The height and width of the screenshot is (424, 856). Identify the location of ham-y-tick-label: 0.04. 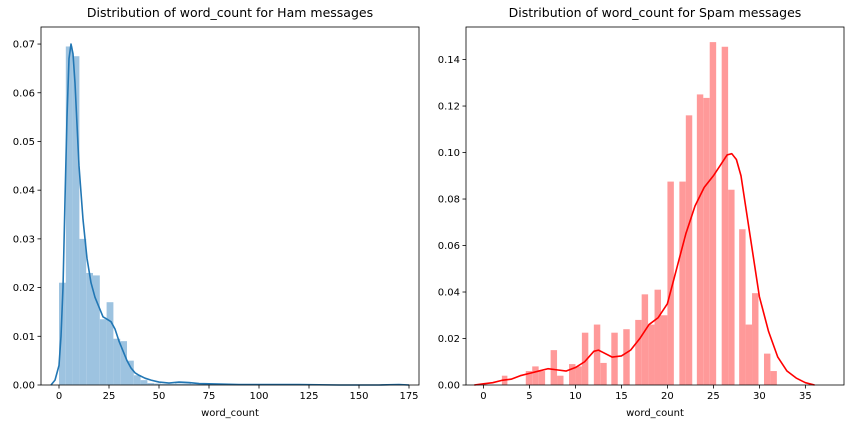
(24, 191).